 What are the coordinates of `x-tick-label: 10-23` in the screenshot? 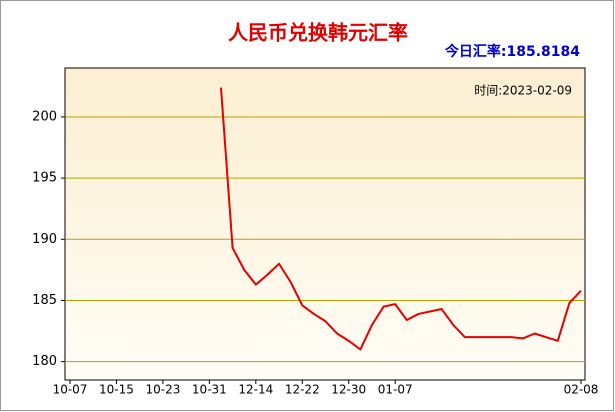 It's located at (162, 390).